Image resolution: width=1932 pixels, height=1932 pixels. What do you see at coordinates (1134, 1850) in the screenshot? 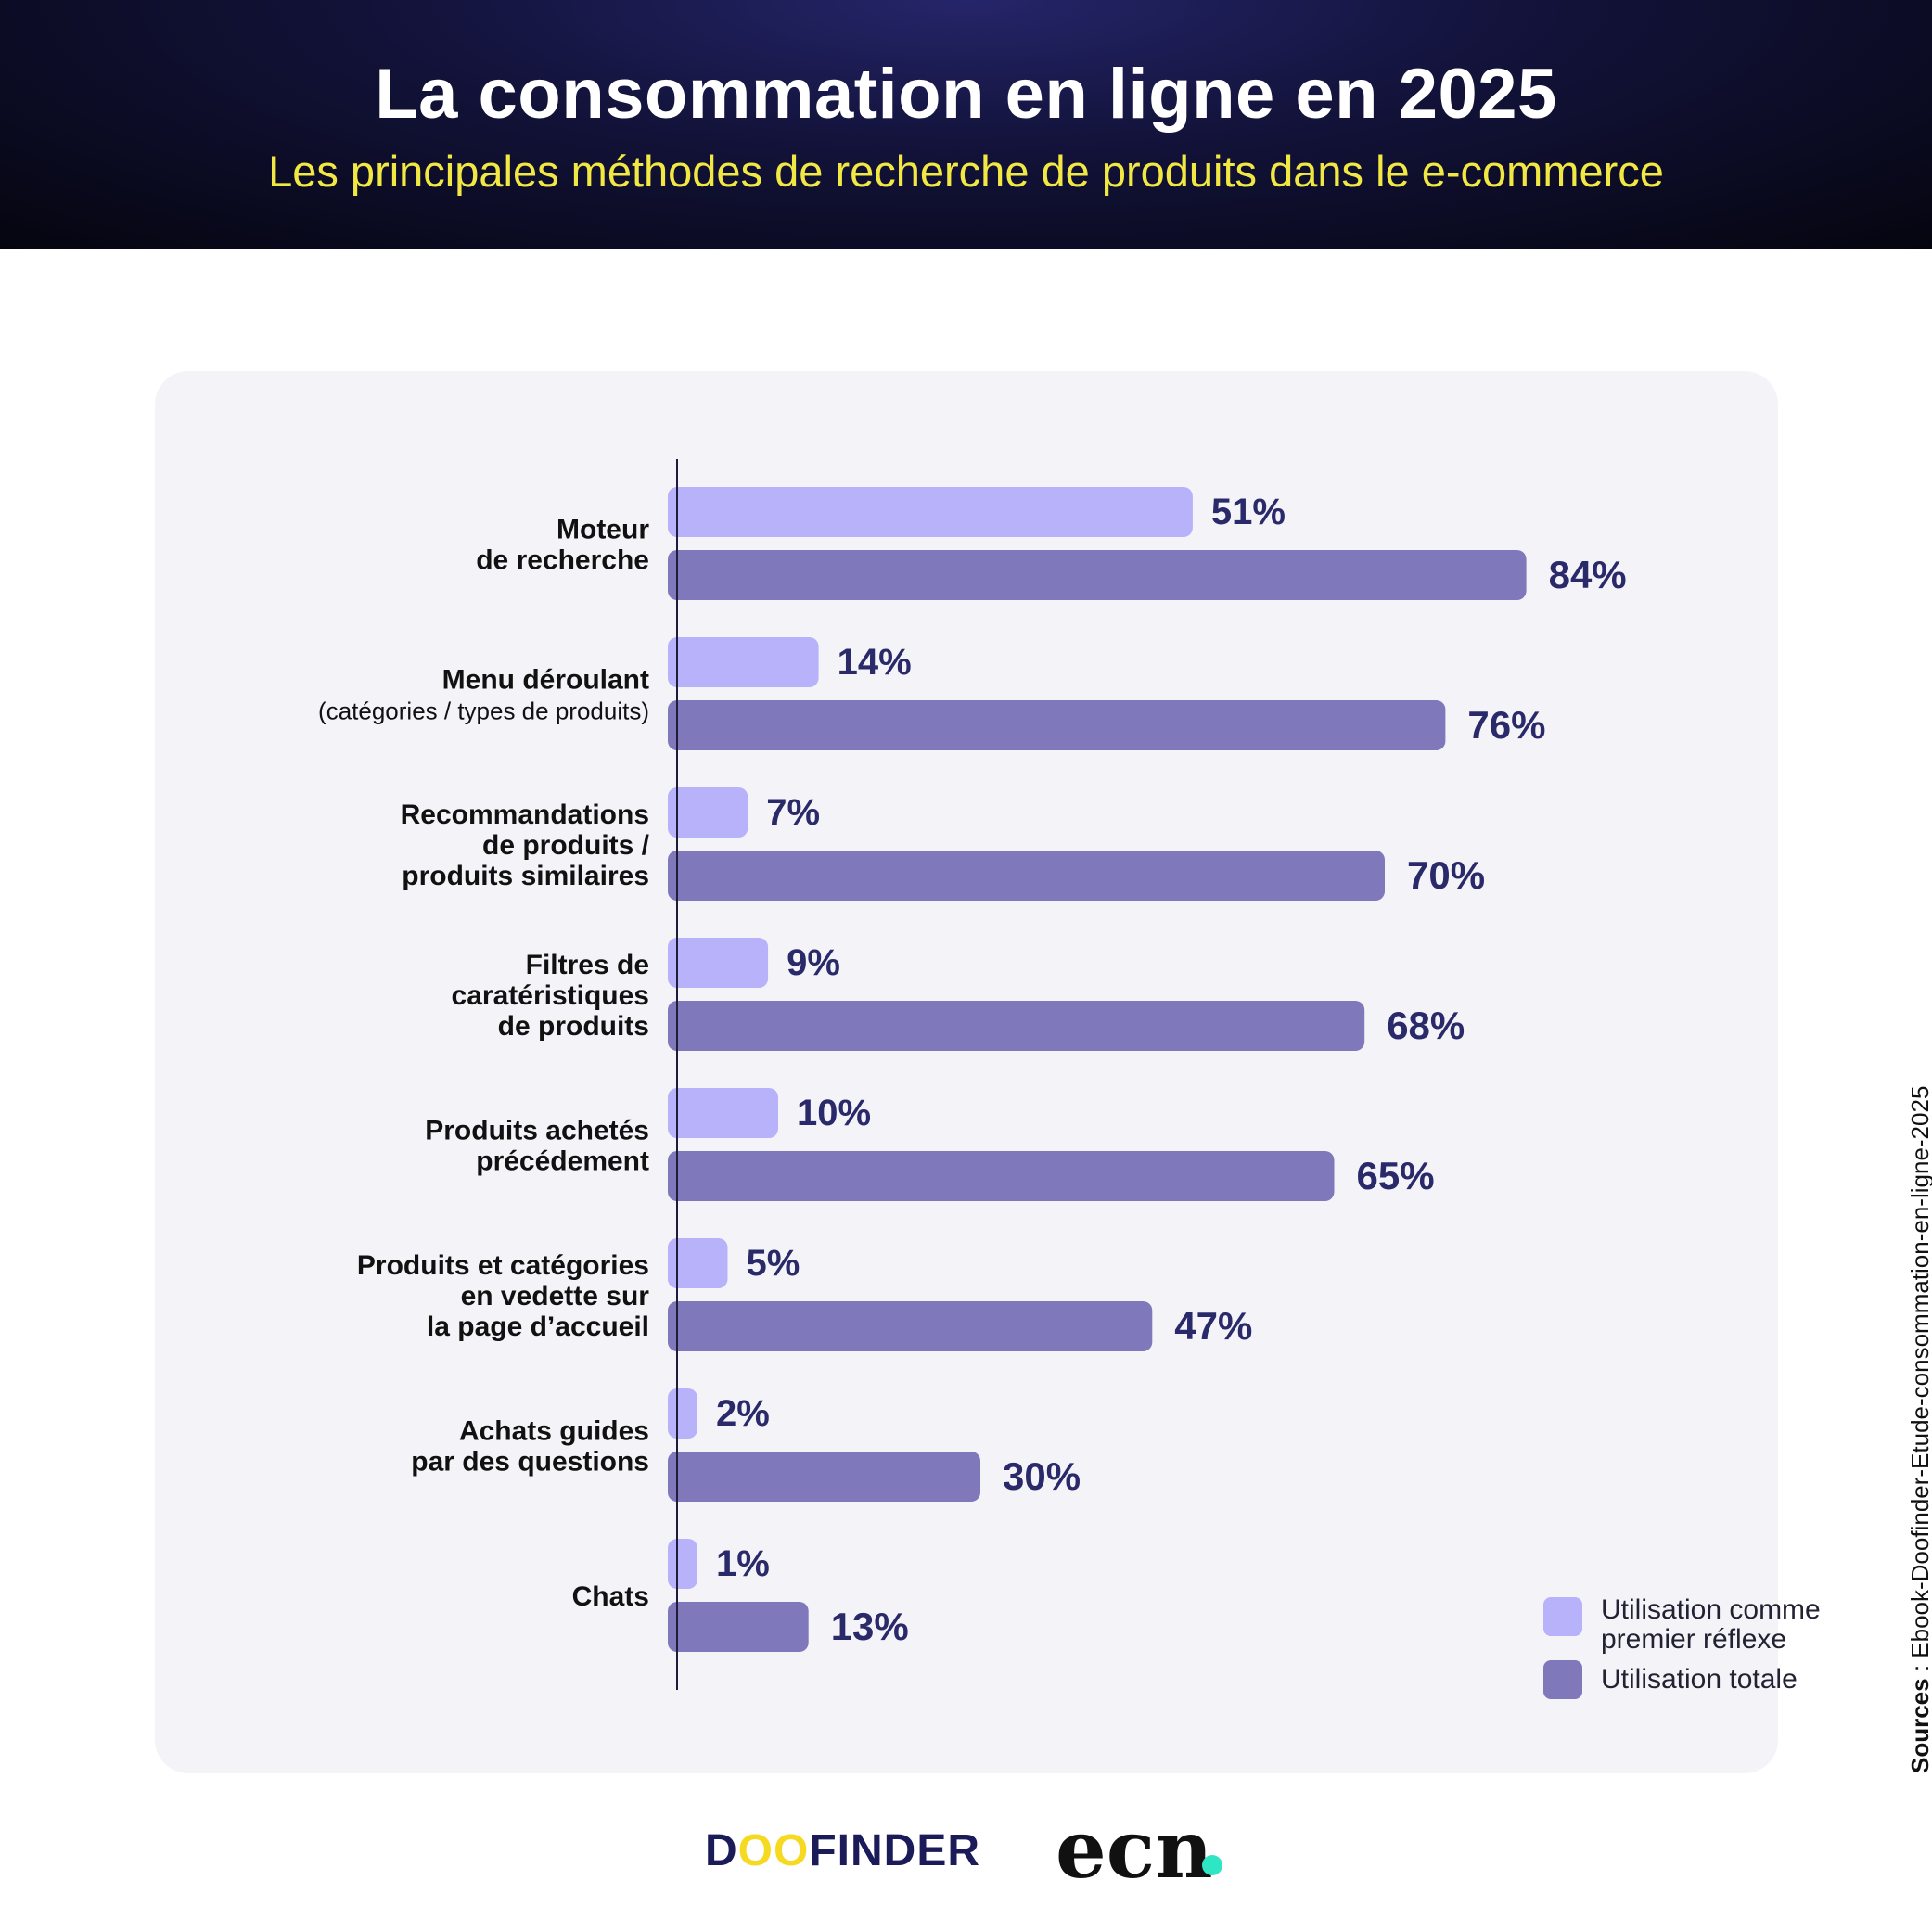
I see `ecn-logo: ecn` at bounding box center [1134, 1850].